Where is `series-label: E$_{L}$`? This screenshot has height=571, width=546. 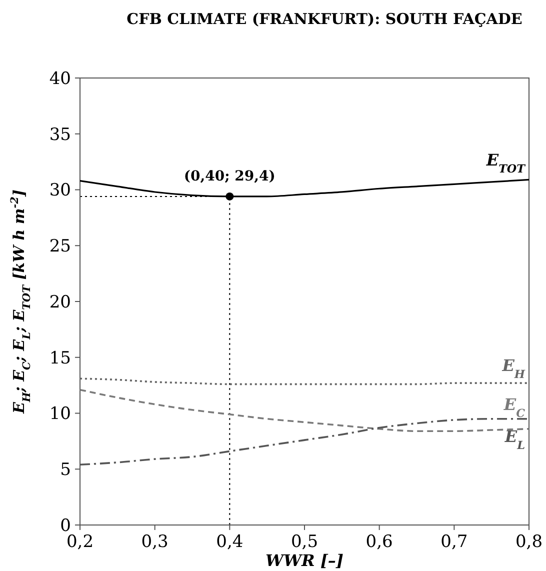
series-label: E$_{L}$ is located at coordinates (515, 439).